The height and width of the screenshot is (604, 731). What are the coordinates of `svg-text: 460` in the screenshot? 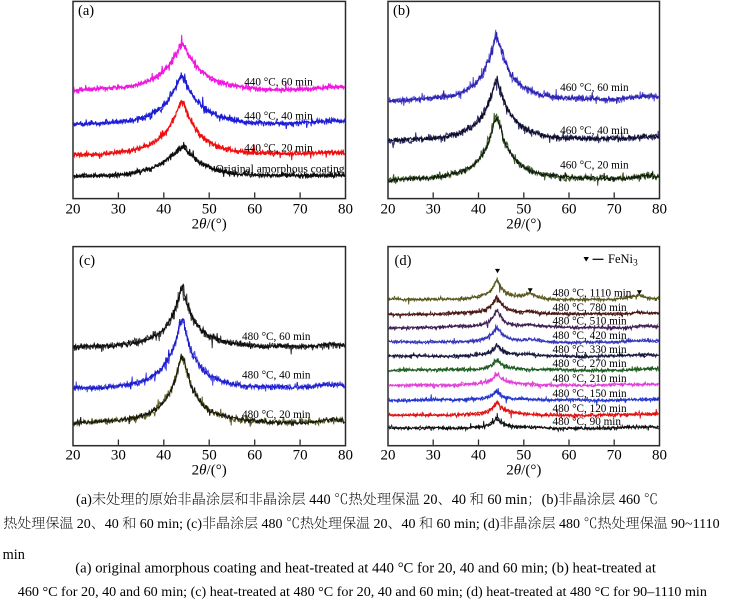 It's located at (629, 500).